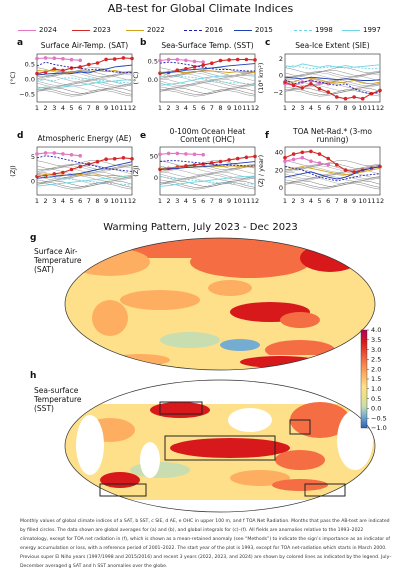 The image size is (401, 582). Describe the element at coordinates (372, 30) in the screenshot. I see `legend-label: 1997` at that location.